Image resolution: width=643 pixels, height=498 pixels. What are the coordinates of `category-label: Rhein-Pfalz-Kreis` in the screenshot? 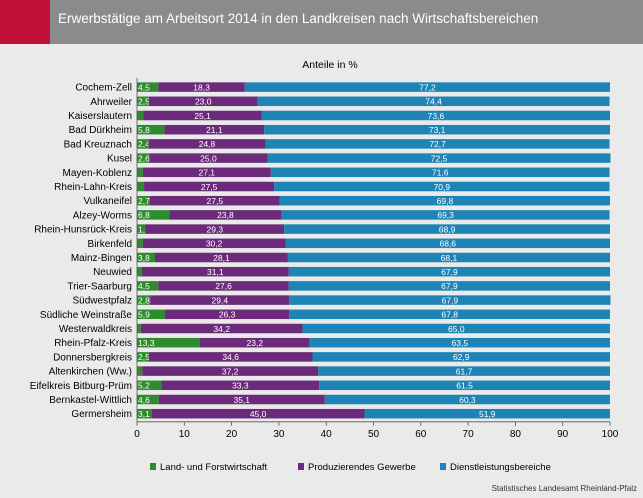 It's located at (93, 343).